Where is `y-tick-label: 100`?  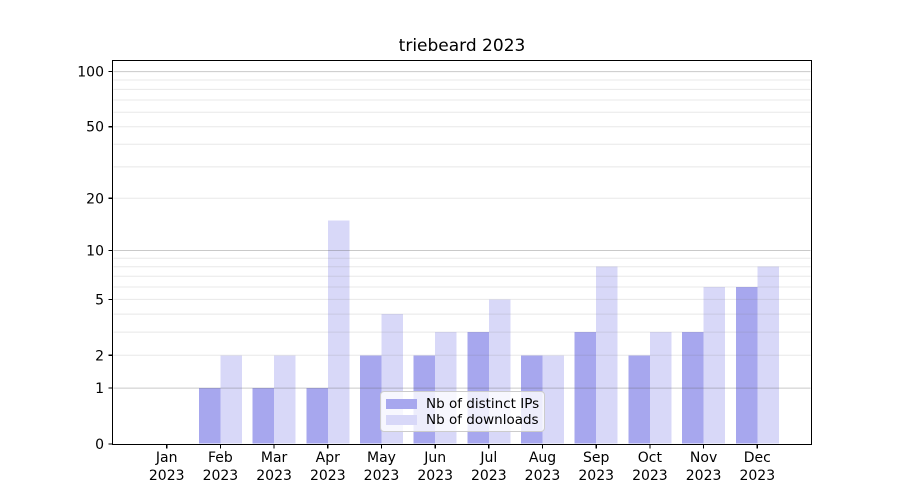 y-tick-label: 100 is located at coordinates (90, 73).